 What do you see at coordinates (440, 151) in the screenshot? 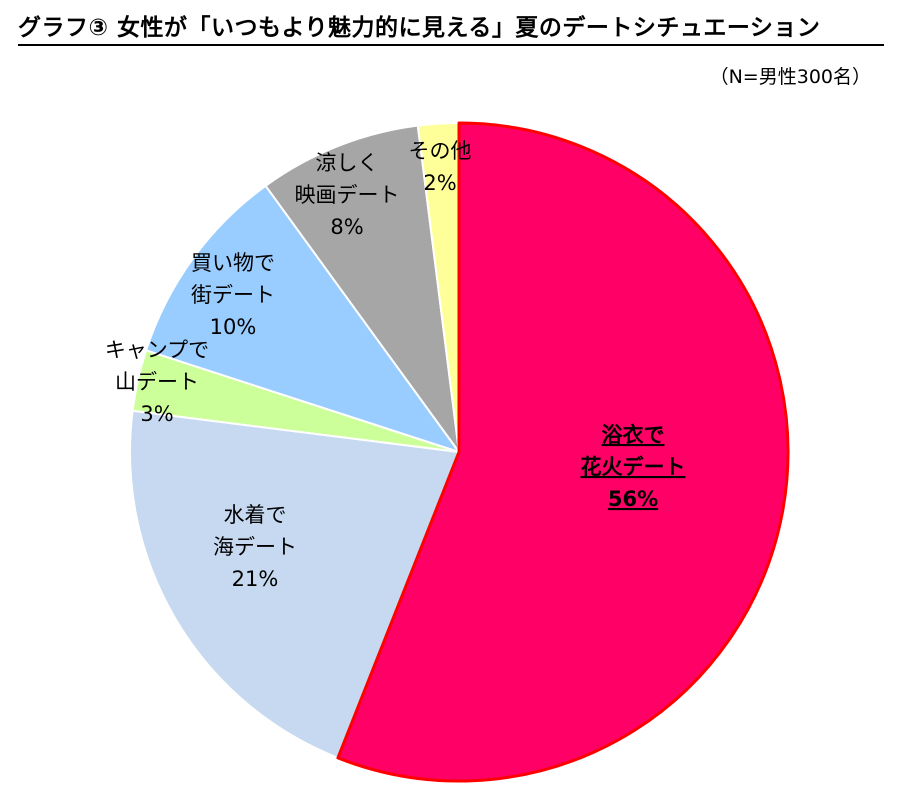
I see `pie-slice-label-5-0: その他` at bounding box center [440, 151].